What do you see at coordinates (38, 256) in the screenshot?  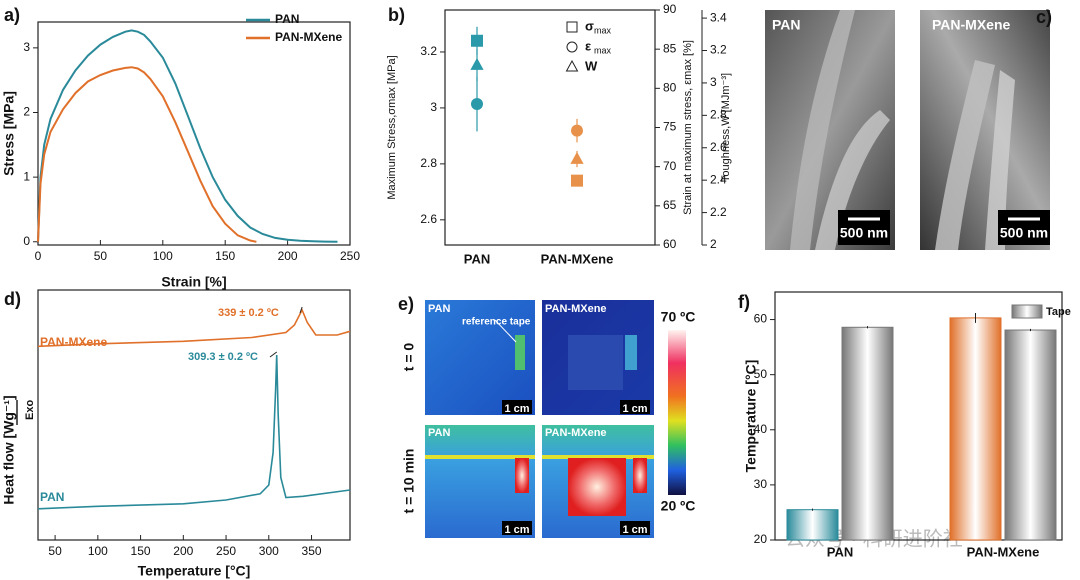 I see `x-tick-label: 0` at bounding box center [38, 256].